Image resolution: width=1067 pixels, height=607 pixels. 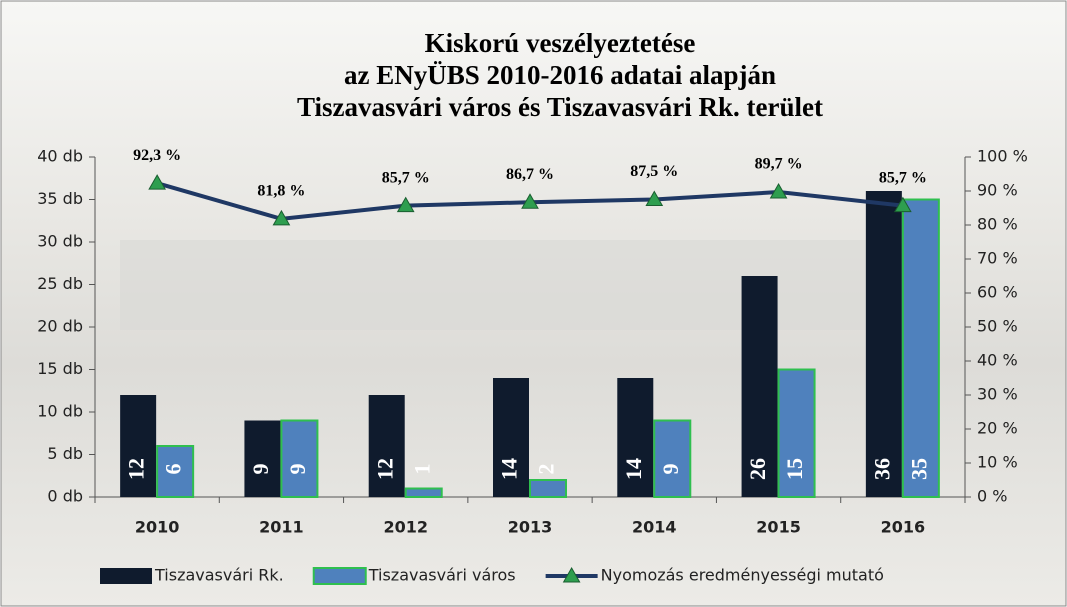 I want to click on data-label: 89,7 %, so click(x=779, y=164).